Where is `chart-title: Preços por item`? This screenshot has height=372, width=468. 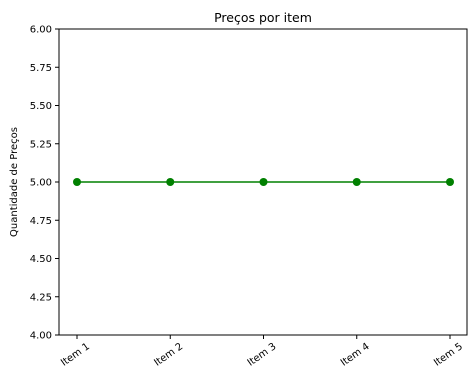 chart-title: Preços por item is located at coordinates (263, 17).